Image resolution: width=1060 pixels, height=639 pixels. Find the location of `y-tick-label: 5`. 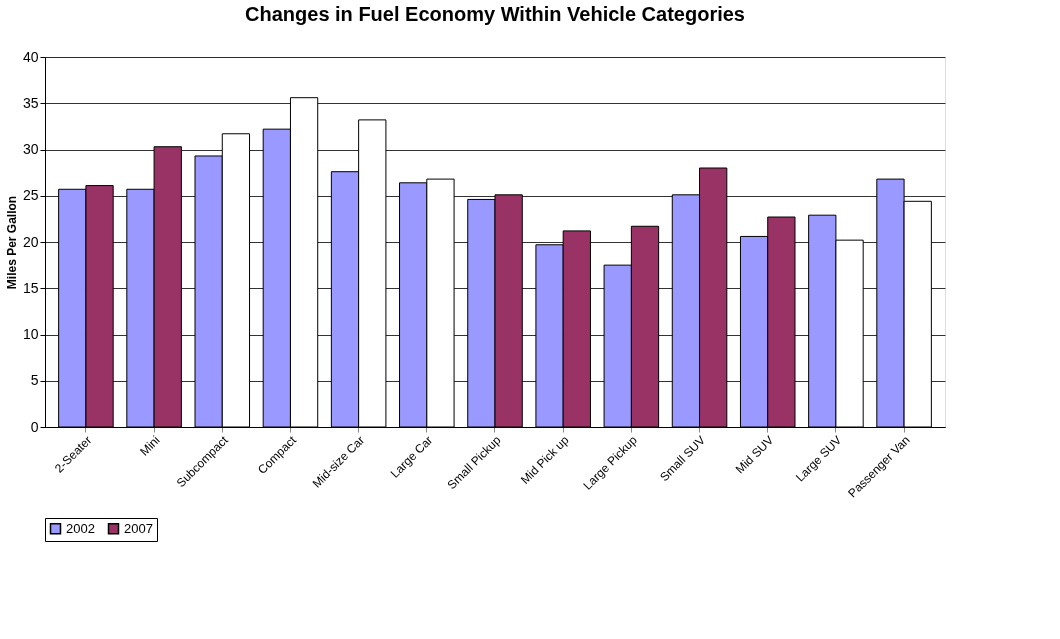

y-tick-label: 5 is located at coordinates (34, 380).